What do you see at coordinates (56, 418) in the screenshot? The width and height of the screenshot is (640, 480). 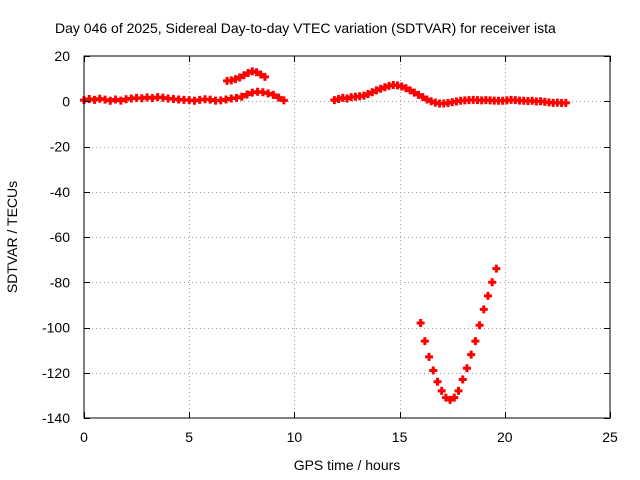 I see `y-tick-label: -140` at bounding box center [56, 418].